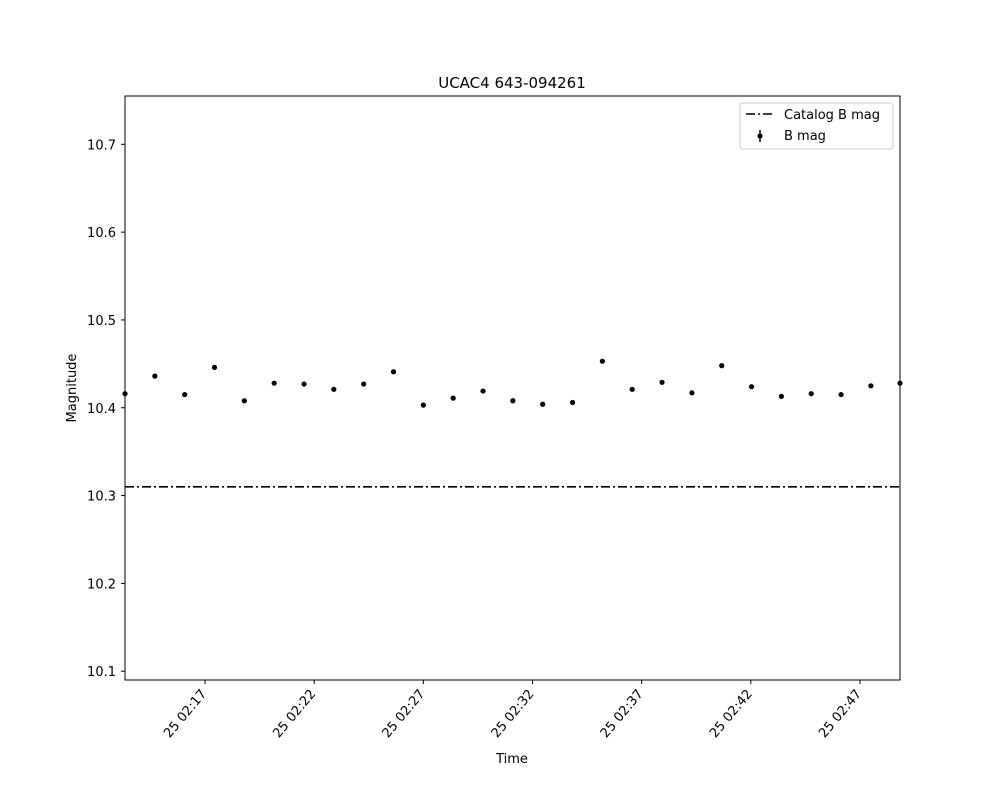  What do you see at coordinates (101, 497) in the screenshot?
I see `y-tick-label: 10.3` at bounding box center [101, 497].